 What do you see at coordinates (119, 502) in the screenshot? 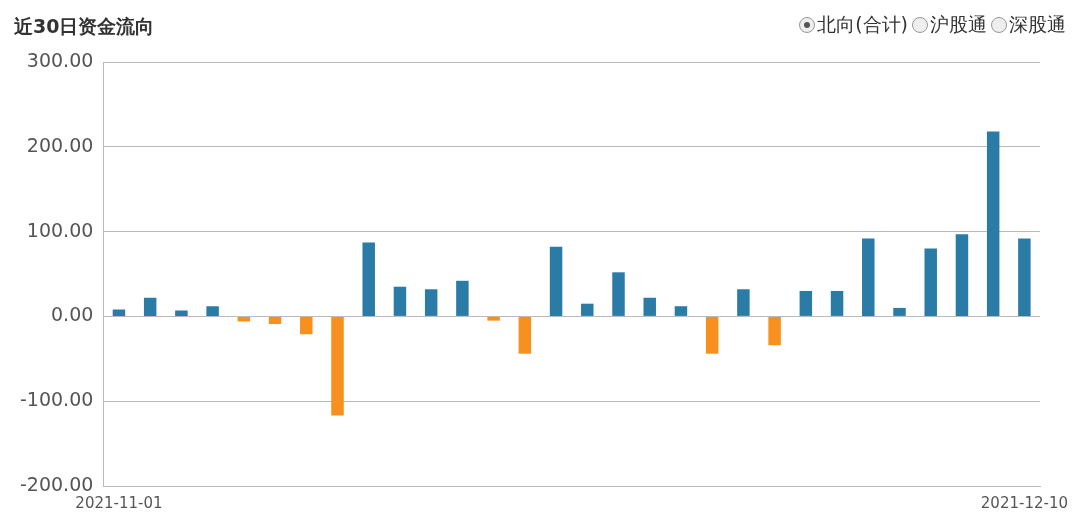
I see `x-tick-label: 2021-11-01` at bounding box center [119, 502].